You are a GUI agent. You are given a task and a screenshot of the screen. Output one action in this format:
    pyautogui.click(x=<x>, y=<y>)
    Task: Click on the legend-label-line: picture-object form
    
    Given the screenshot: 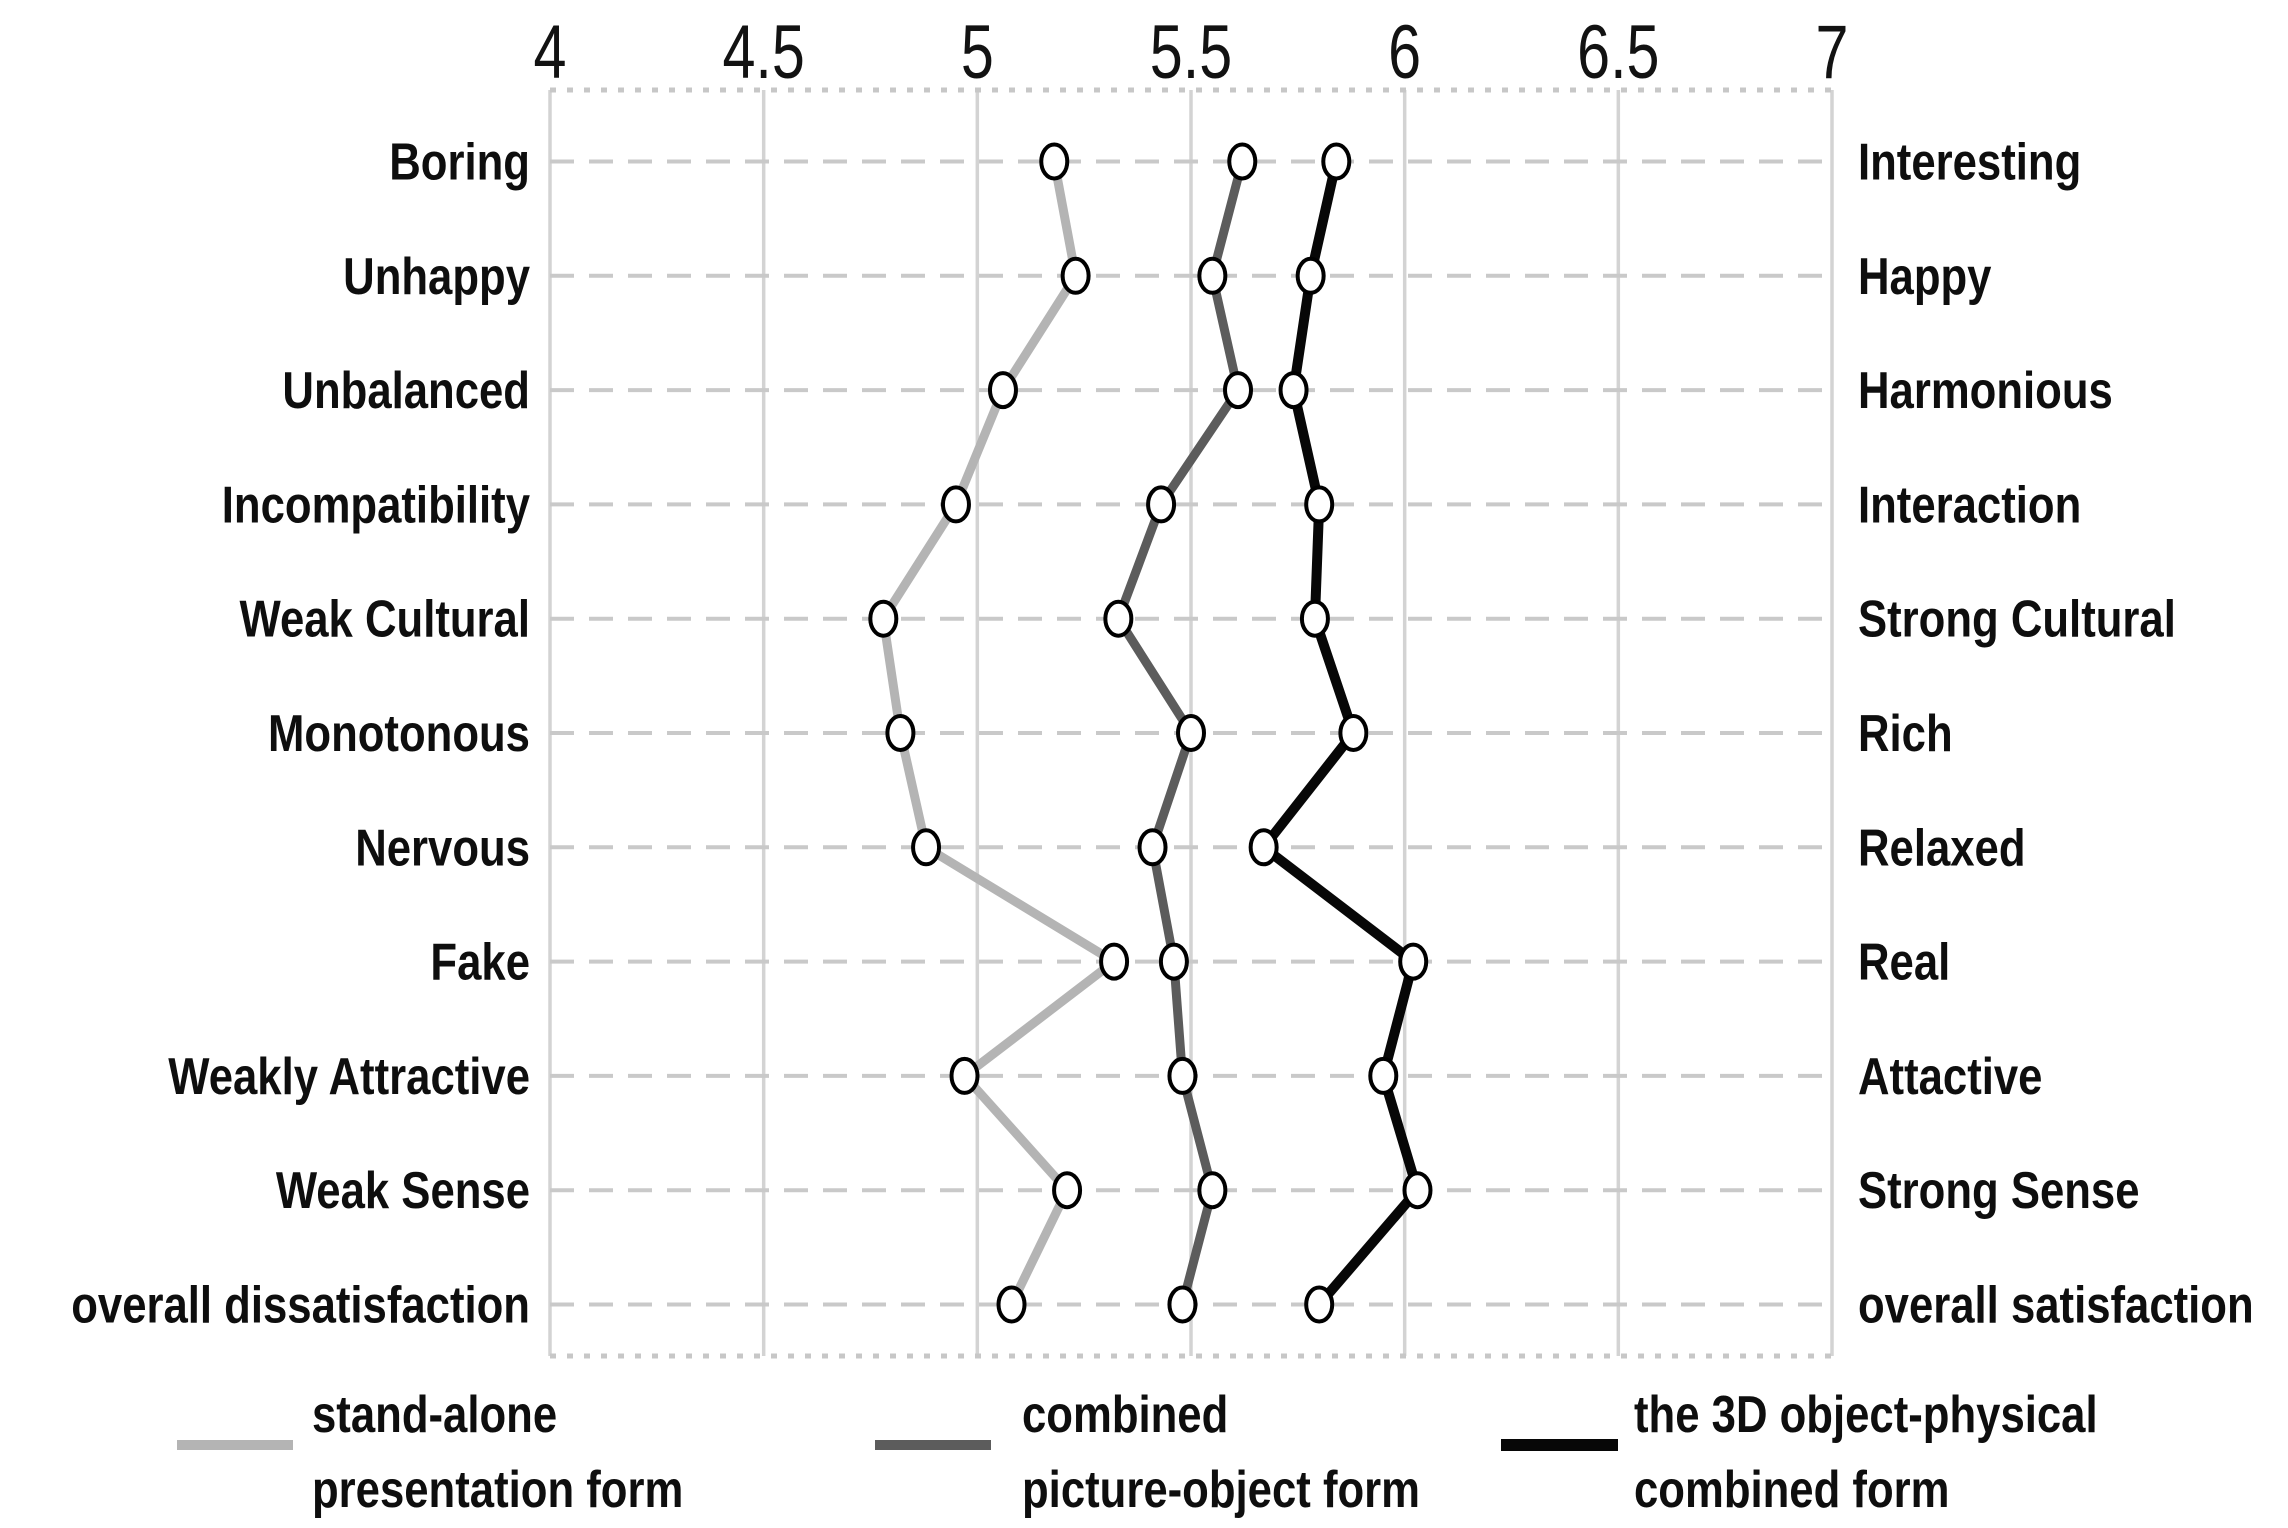 What is the action you would take?
    pyautogui.click(x=1221, y=1490)
    